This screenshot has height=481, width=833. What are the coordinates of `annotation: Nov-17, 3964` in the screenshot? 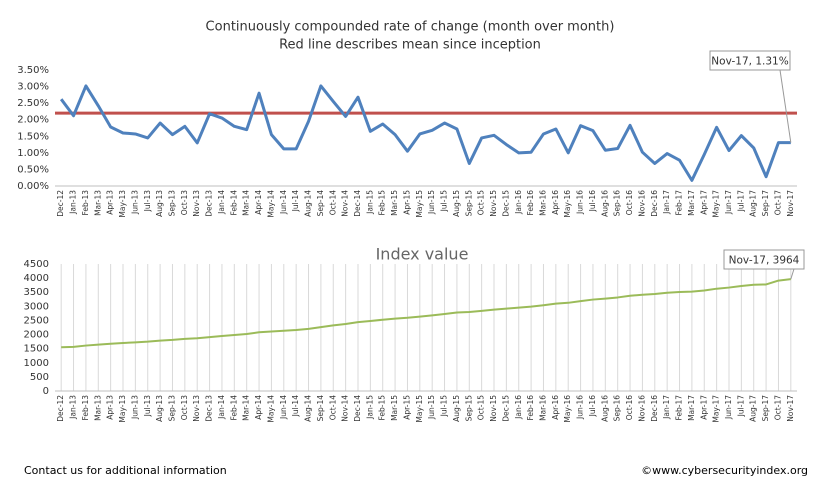 It's located at (764, 261).